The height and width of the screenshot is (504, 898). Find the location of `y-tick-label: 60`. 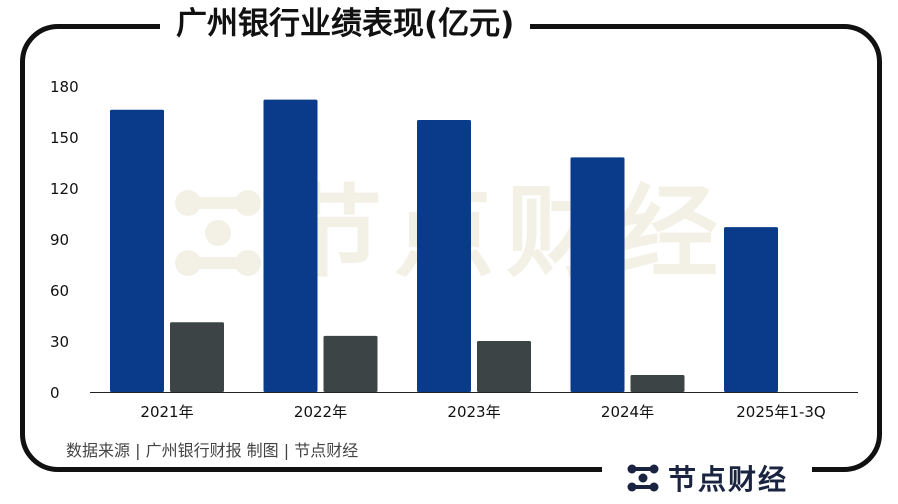

y-tick-label: 60 is located at coordinates (59, 291).